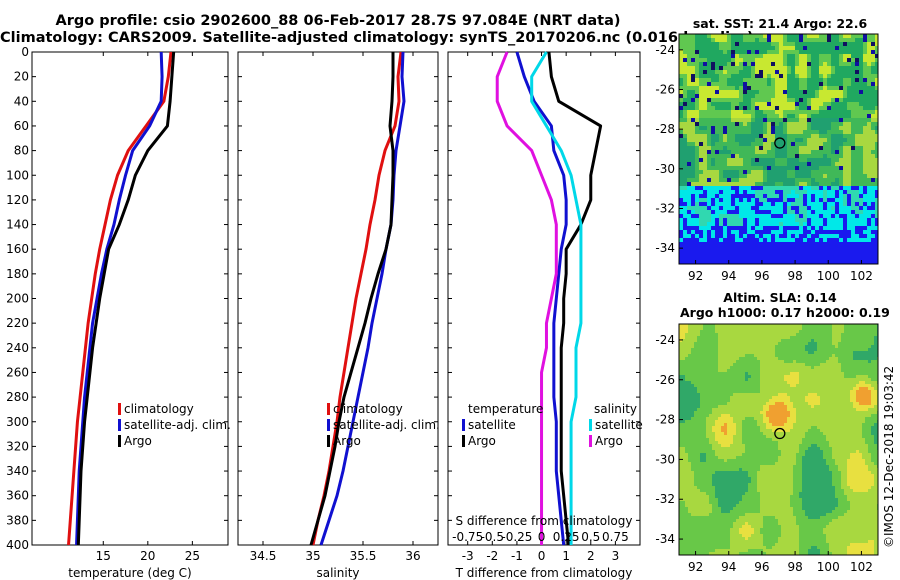 The width and height of the screenshot is (900, 580). Describe the element at coordinates (542, 537) in the screenshot. I see `s-tick-label: 0` at that location.